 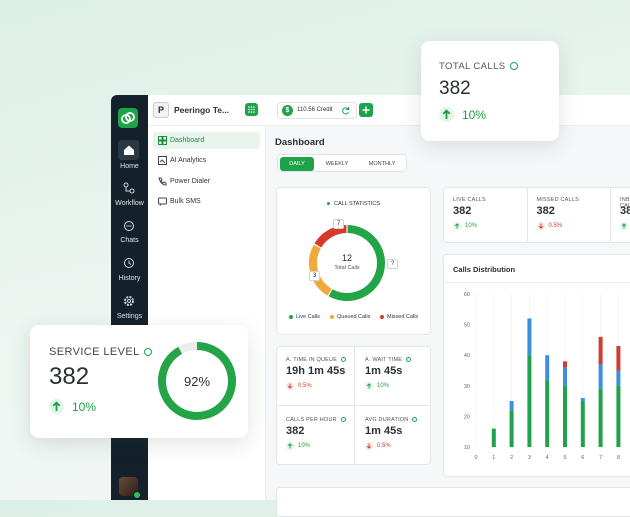 I want to click on add-button, so click(x=366, y=110).